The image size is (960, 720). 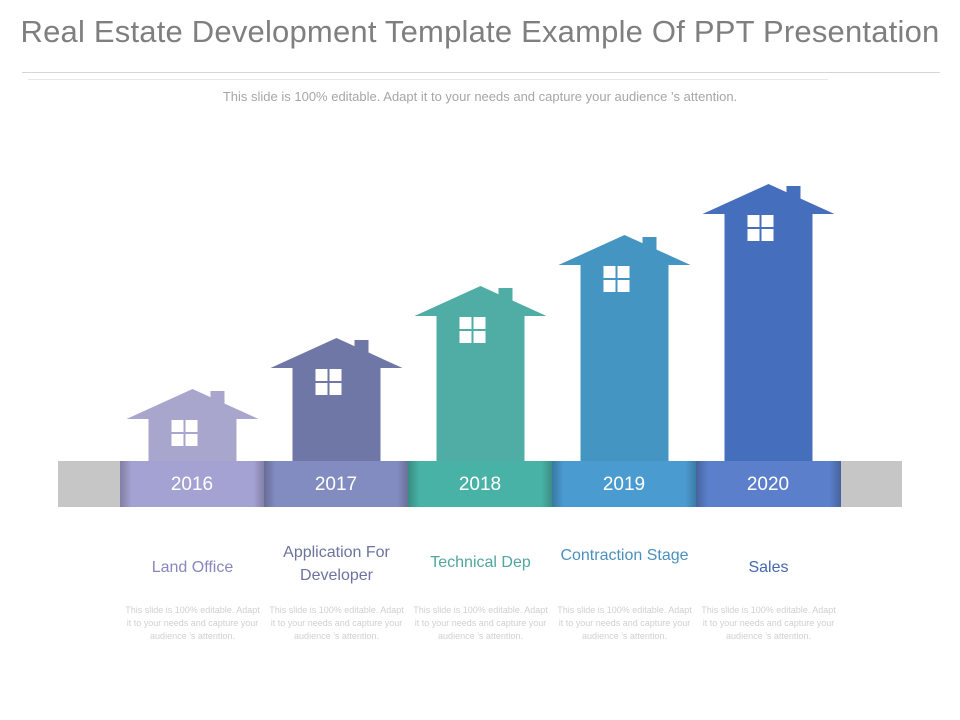 I want to click on year-label: 2017, so click(x=336, y=484).